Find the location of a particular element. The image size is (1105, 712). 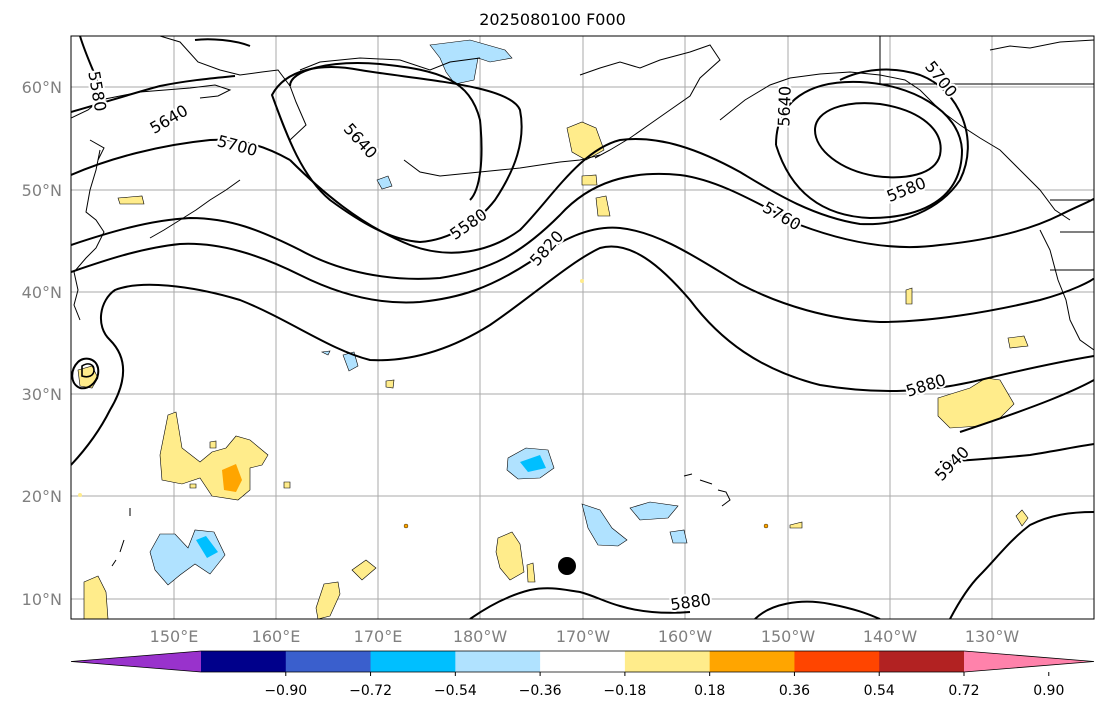

colorbar-tick-label: 0.90 is located at coordinates (1048, 691).